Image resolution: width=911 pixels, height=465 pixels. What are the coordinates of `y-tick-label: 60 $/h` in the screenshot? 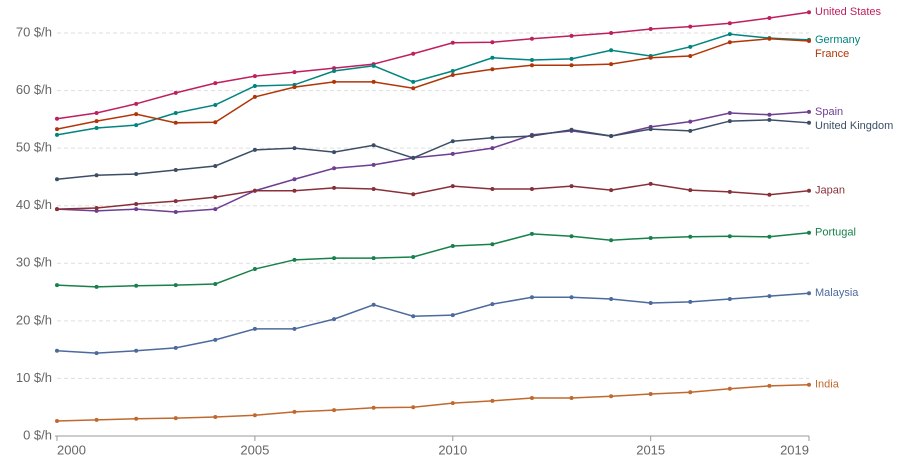 It's located at (34, 89).